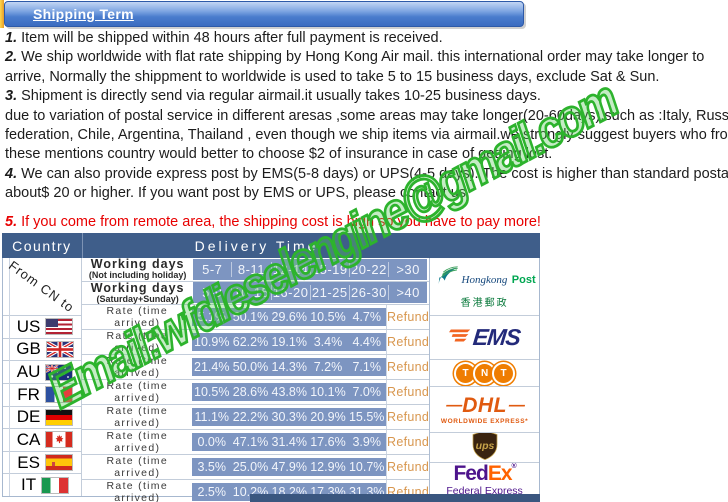  I want to click on working-days-values-bar: 5-9 10-15 16-20 21-25 26-30 >40, so click(310, 293).